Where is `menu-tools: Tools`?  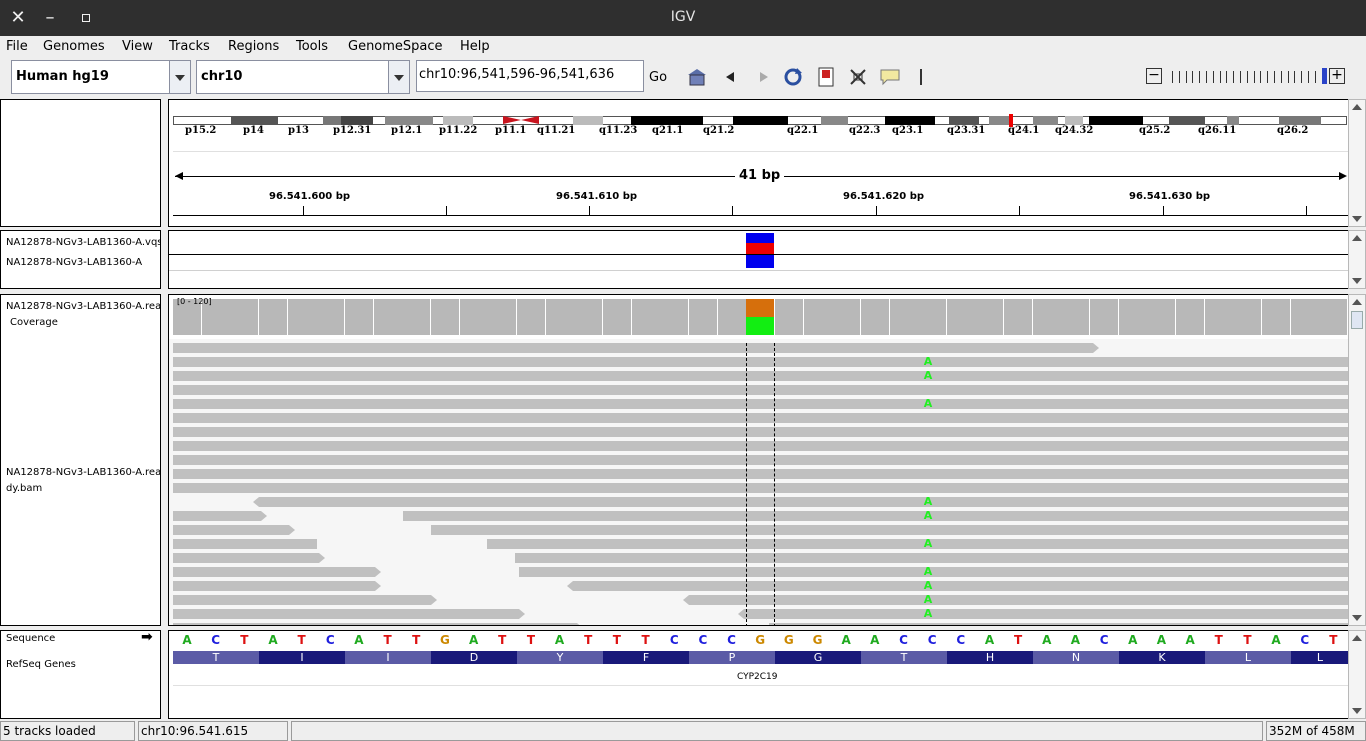
menu-tools: Tools is located at coordinates (312, 46).